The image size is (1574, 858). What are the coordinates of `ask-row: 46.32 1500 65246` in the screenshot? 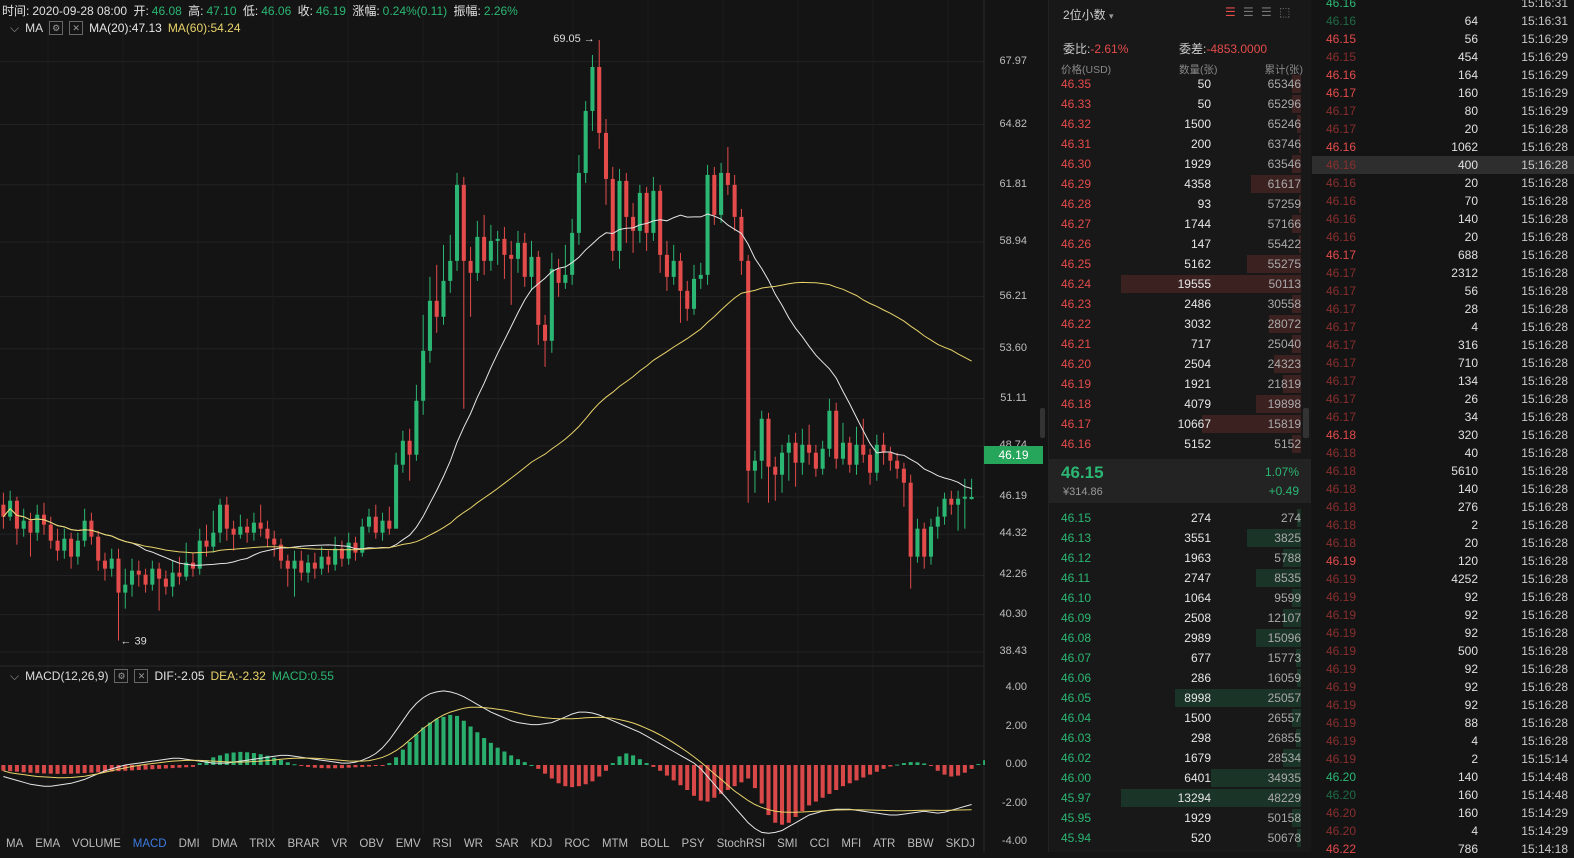 It's located at (1180, 124).